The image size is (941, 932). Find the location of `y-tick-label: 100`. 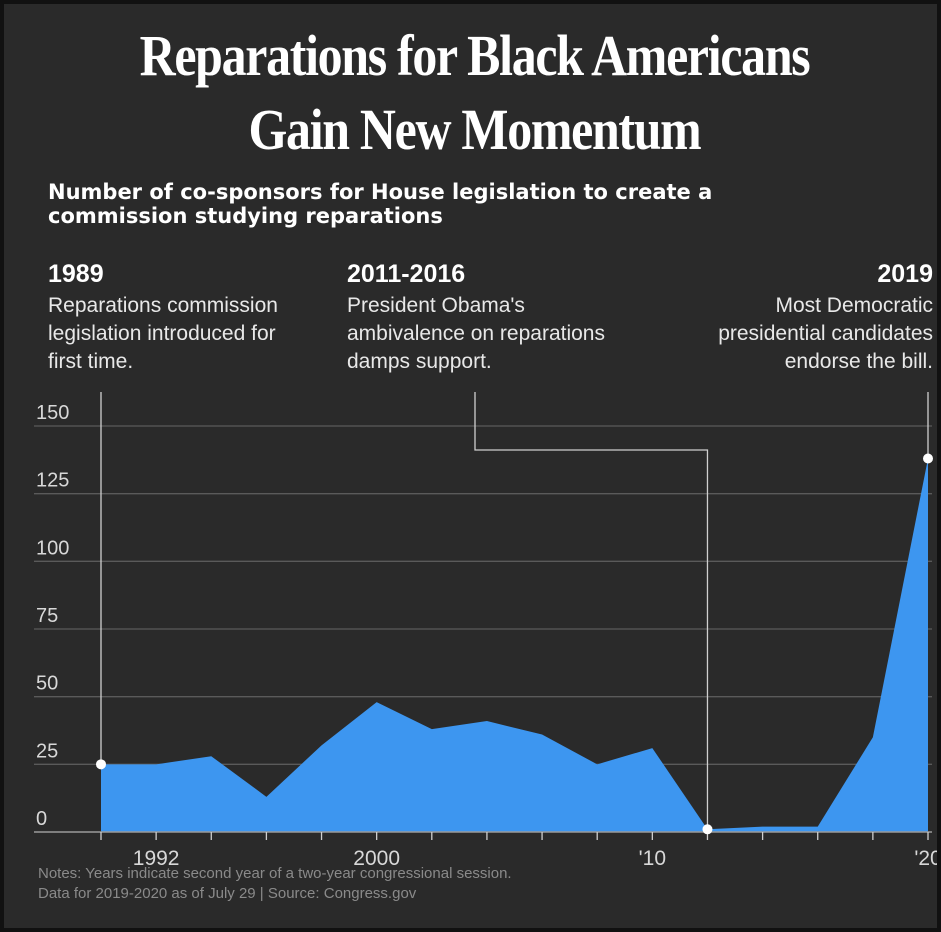

y-tick-label: 100 is located at coordinates (52, 548).